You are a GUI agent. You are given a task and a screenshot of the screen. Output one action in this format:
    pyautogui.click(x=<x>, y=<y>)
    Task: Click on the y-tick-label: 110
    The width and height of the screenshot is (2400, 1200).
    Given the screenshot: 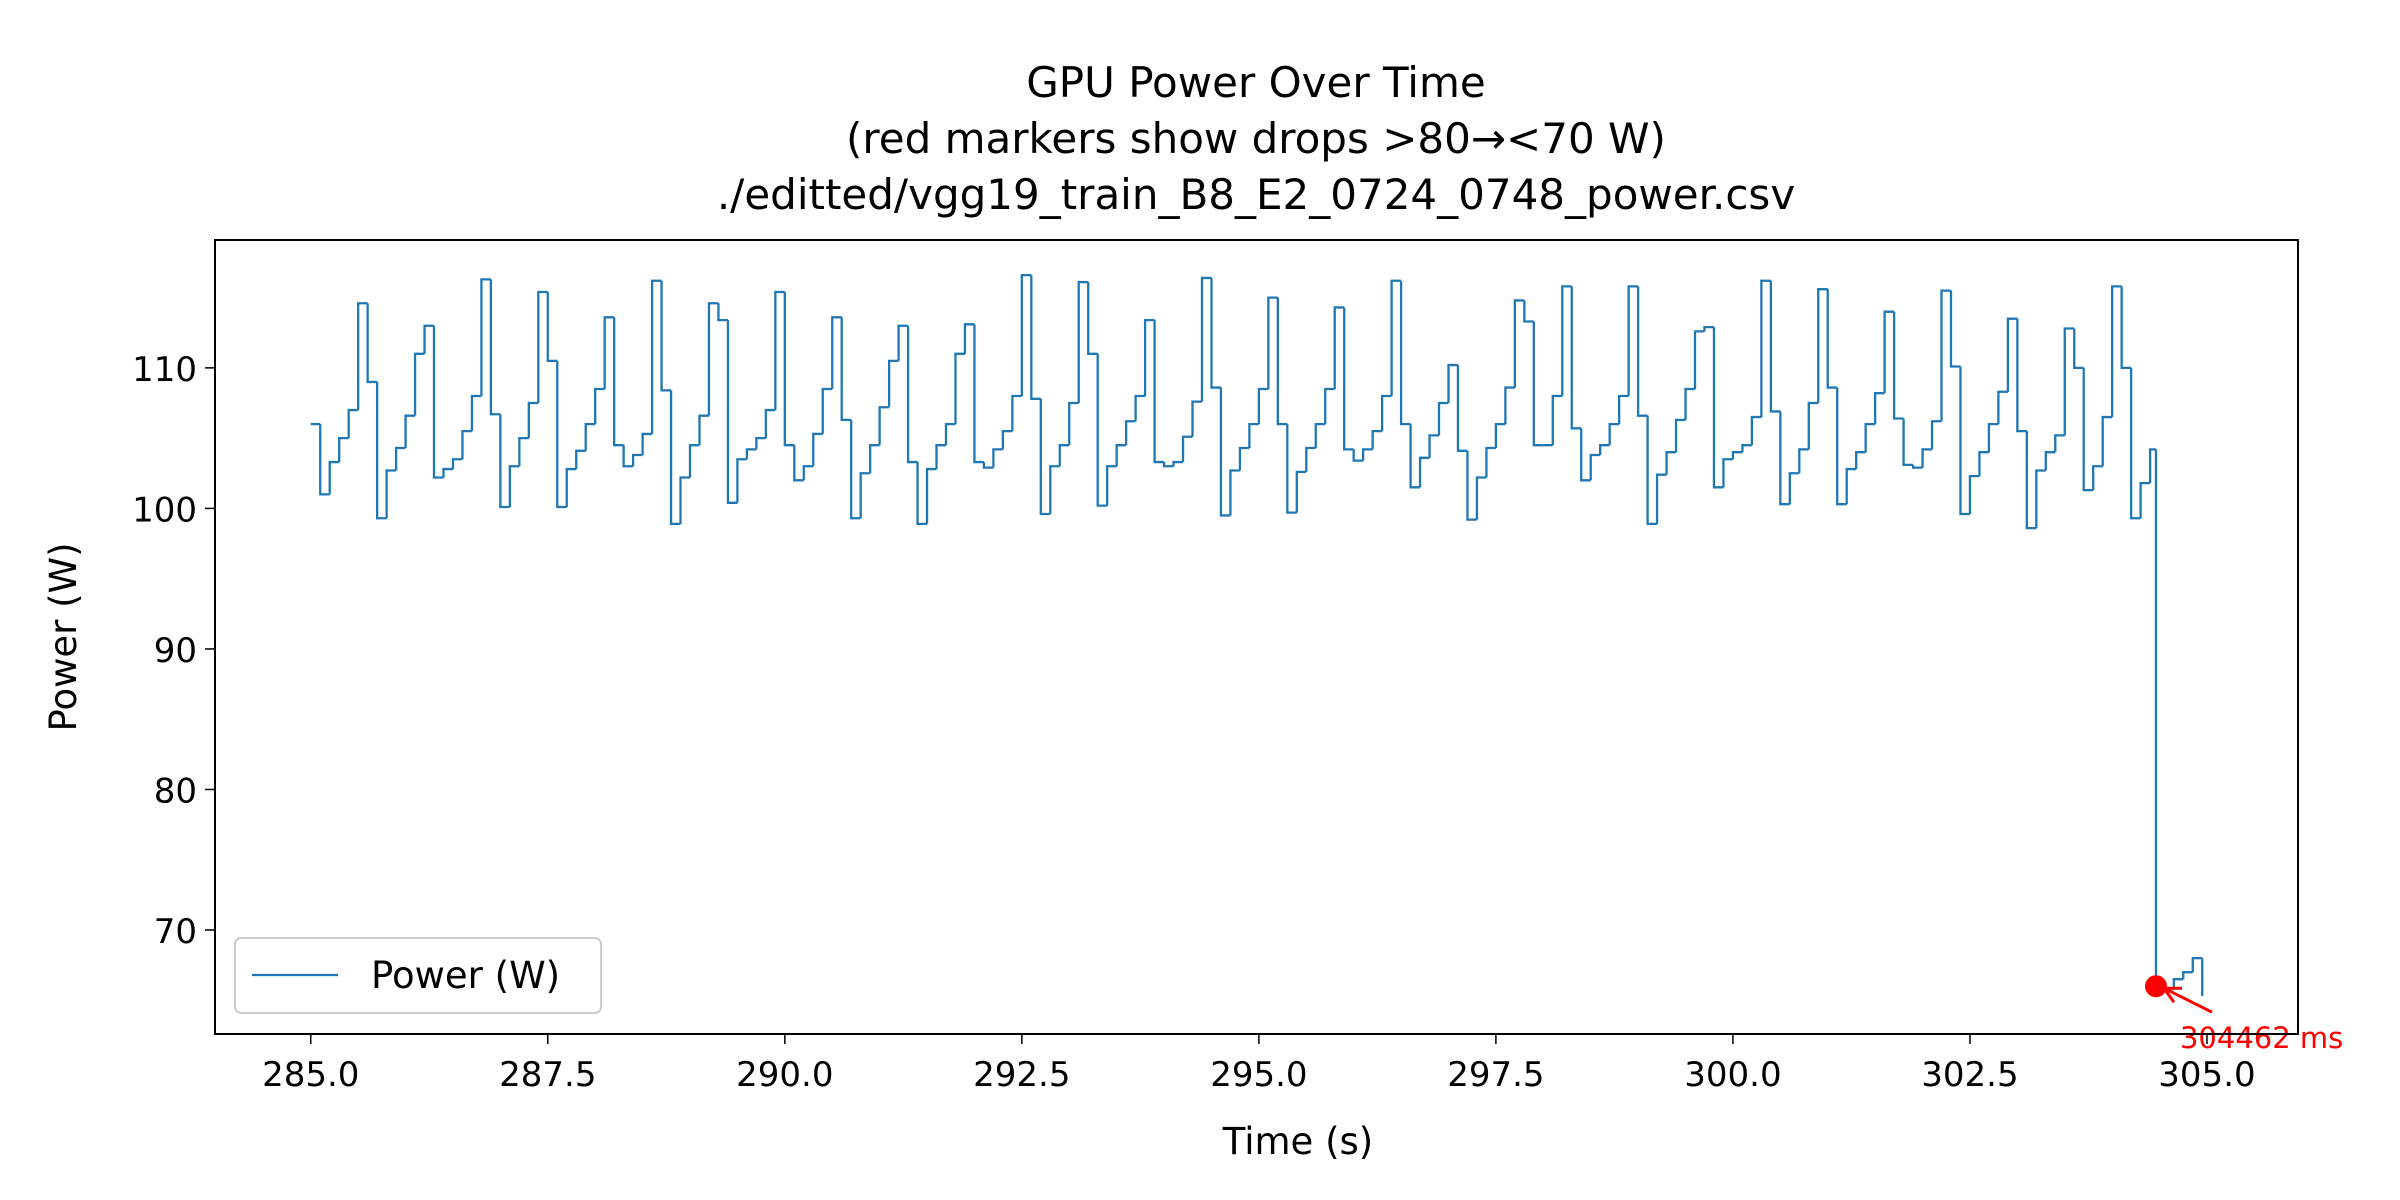 What is the action you would take?
    pyautogui.click(x=164, y=370)
    